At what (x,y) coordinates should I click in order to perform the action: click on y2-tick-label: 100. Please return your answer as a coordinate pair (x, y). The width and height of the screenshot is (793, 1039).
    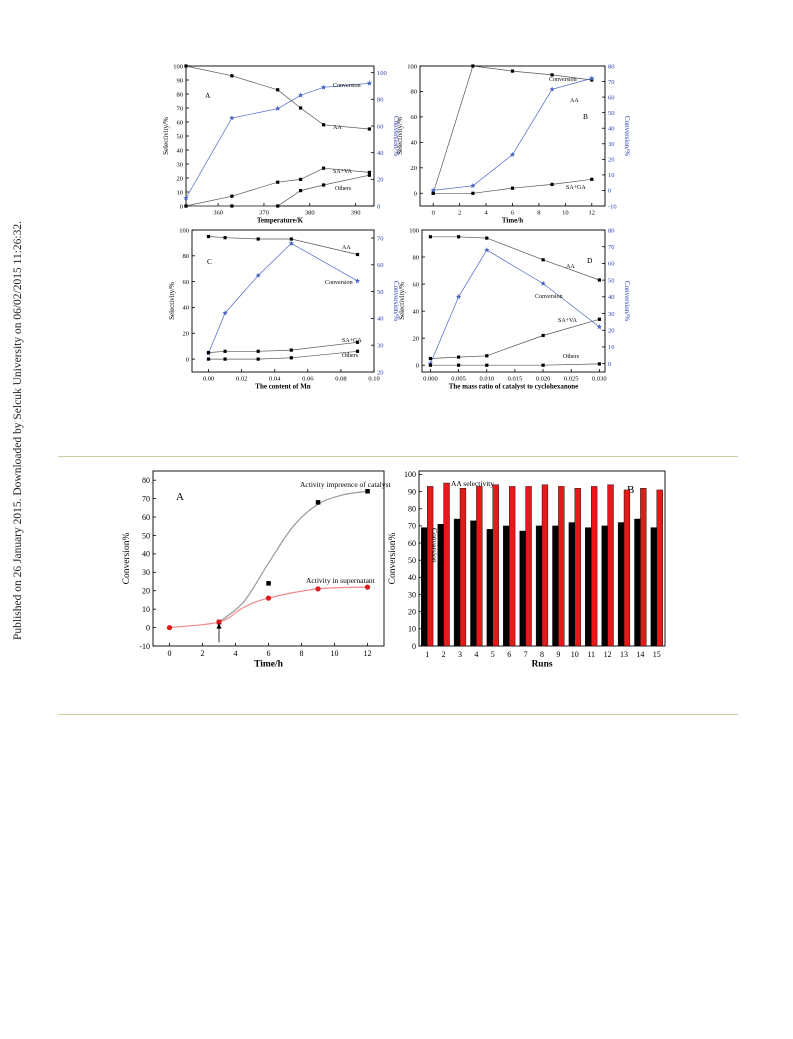
    Looking at the image, I should click on (382, 73).